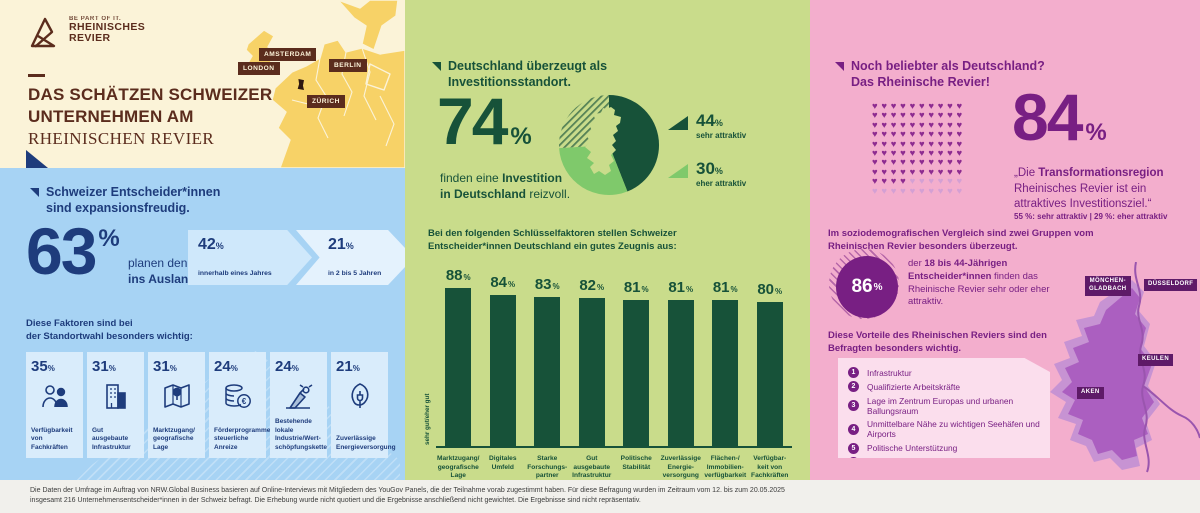 This screenshot has width=1200, height=513. Describe the element at coordinates (1026, 173) in the screenshot. I see `quote-regular: „Die` at that location.